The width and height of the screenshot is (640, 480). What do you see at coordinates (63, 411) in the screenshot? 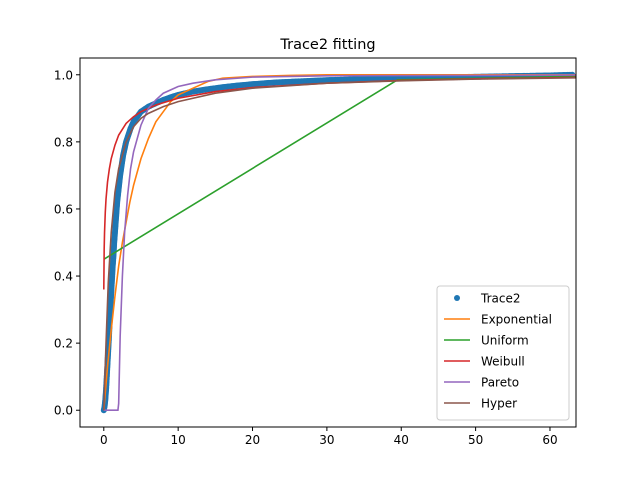
I see `y-tick-label: 0.0` at bounding box center [63, 411].